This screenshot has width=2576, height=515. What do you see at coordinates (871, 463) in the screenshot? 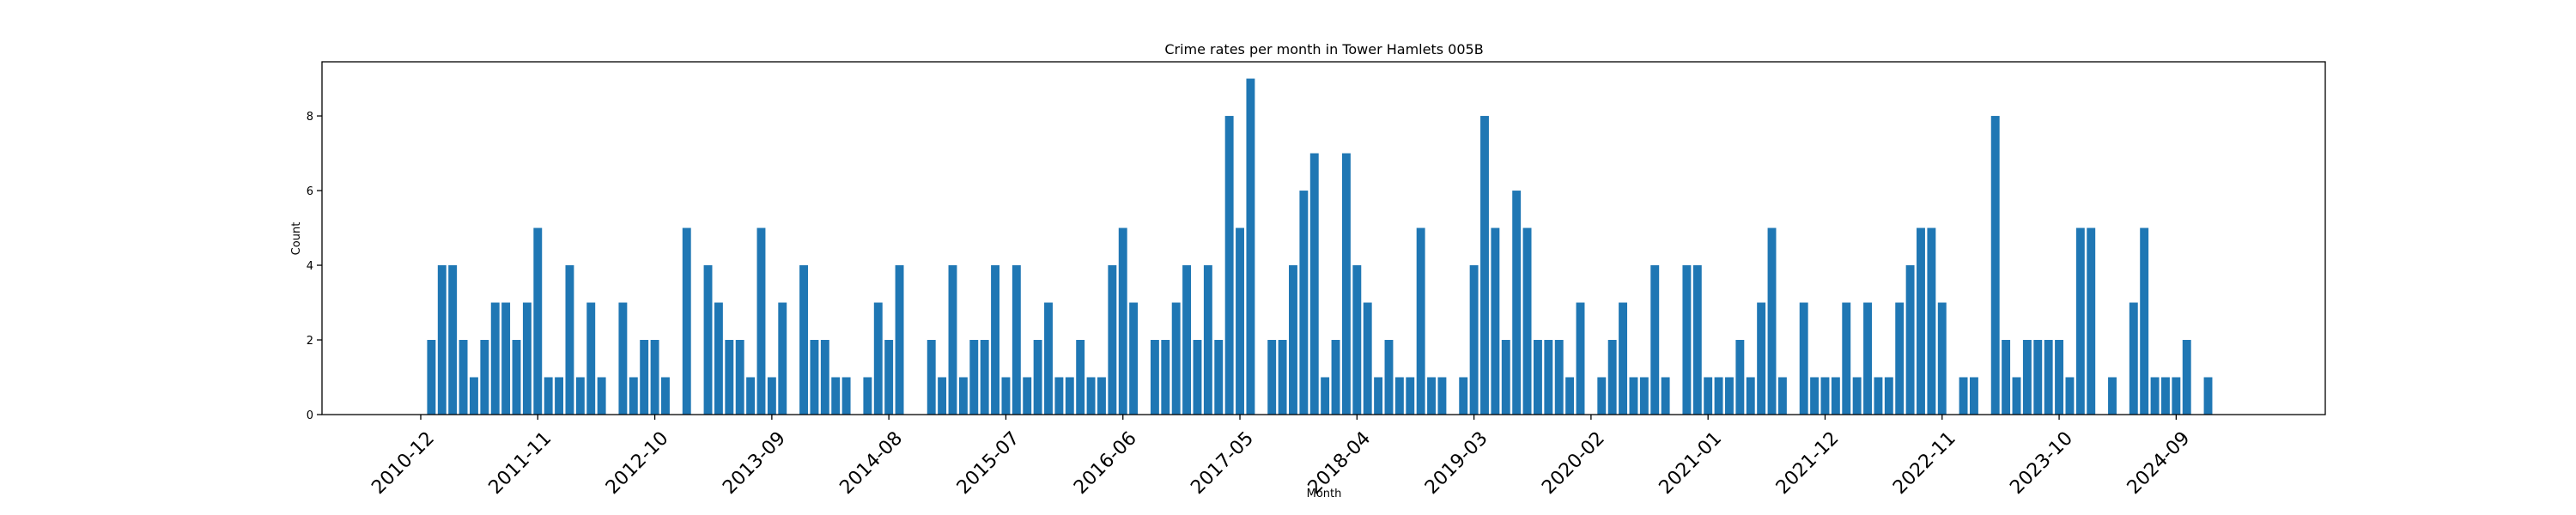
I see `x-tick-label: 2014-08` at bounding box center [871, 463].